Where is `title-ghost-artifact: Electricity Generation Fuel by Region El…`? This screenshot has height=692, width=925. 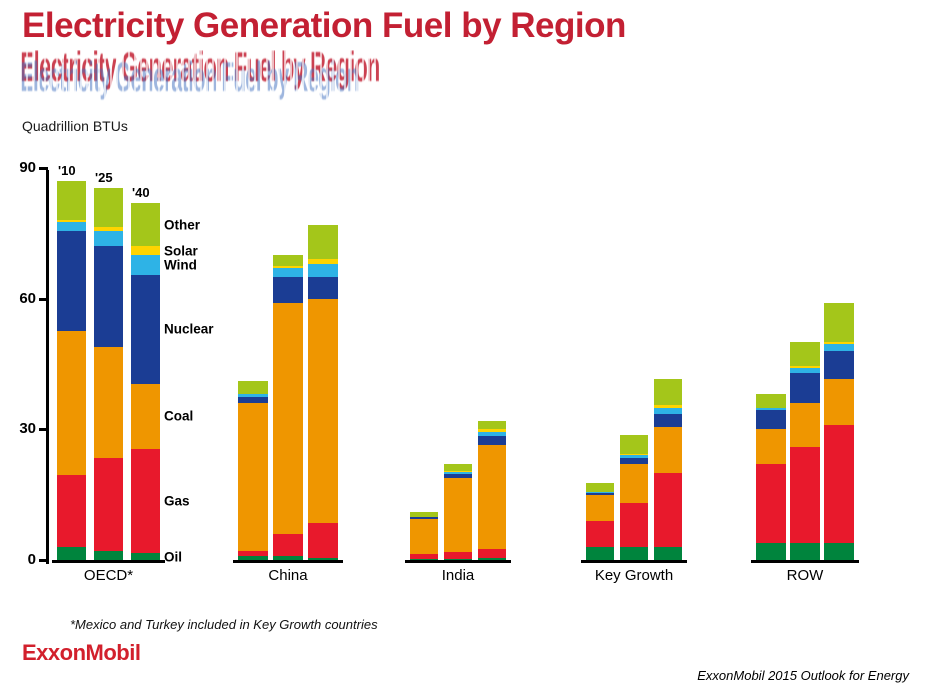
title-ghost-artifact: Electricity Generation Fuel by Region El… is located at coordinates (255, 76).